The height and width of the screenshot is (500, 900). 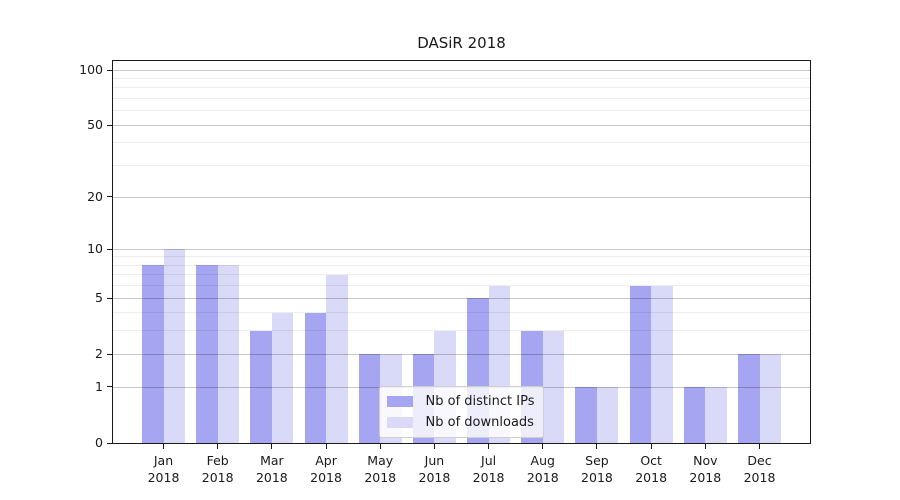 What do you see at coordinates (586, 415) in the screenshot?
I see `bar-sep-distinct-ips` at bounding box center [586, 415].